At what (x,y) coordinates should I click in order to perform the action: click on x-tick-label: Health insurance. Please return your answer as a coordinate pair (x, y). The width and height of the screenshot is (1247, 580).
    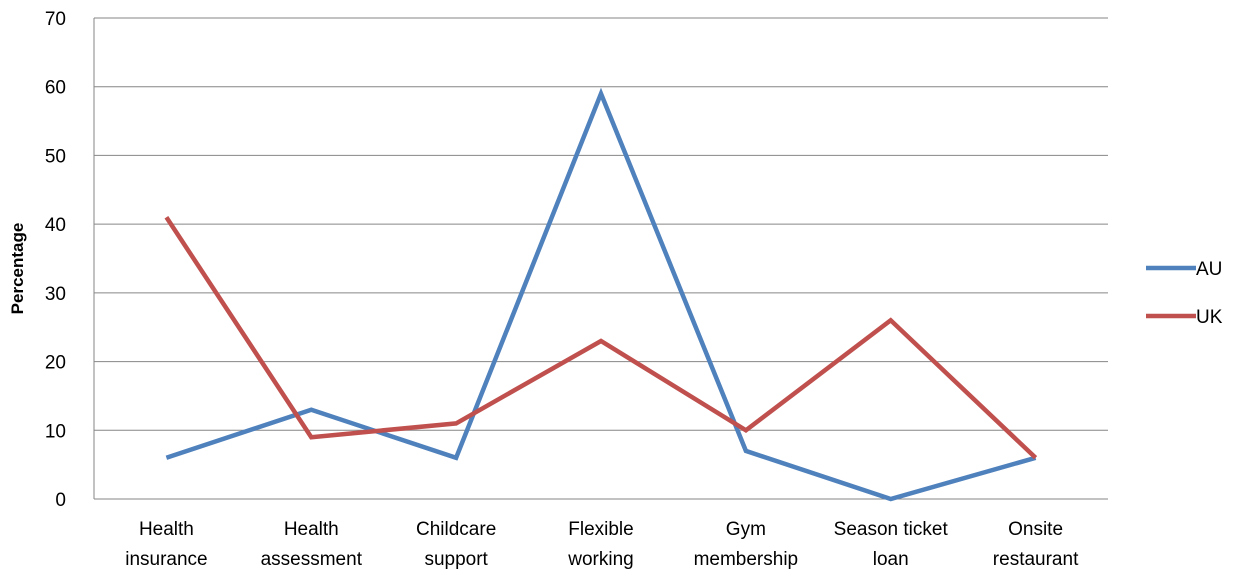
    Looking at the image, I should click on (166, 544).